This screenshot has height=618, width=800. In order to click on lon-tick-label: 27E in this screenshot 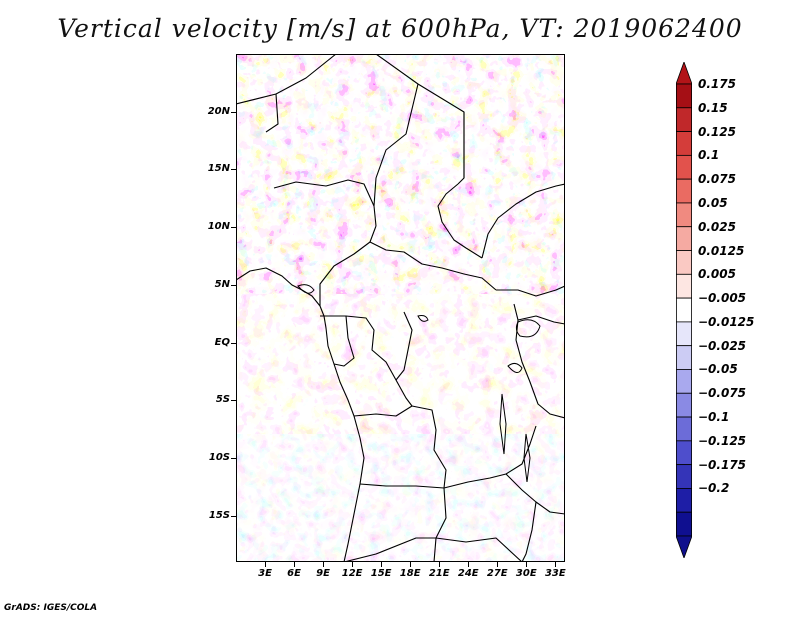, I will do `click(497, 573)`.